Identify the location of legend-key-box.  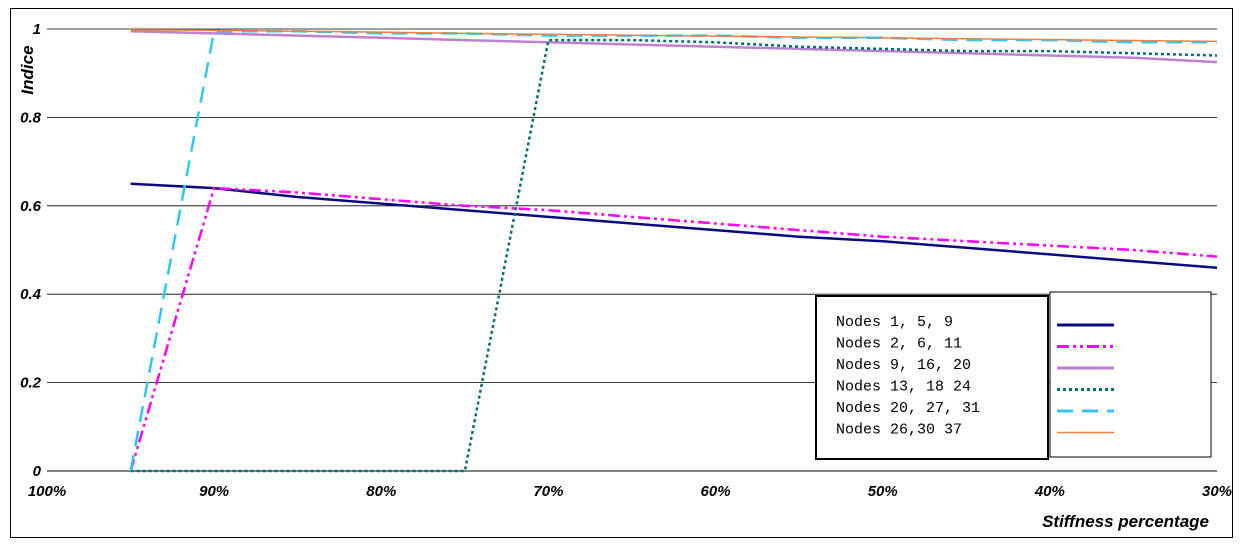
(1130, 374).